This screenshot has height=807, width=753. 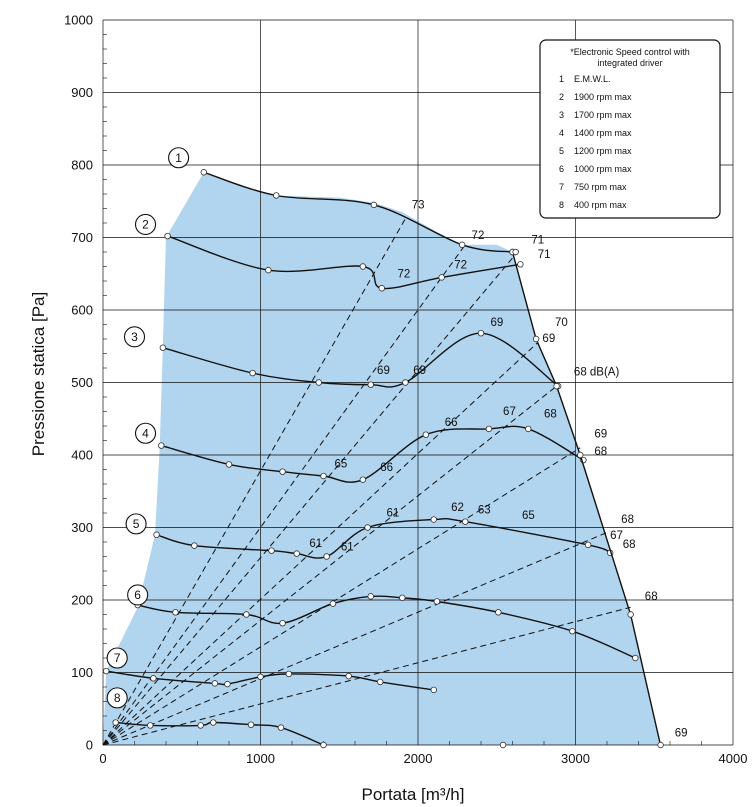 I want to click on curve-number-8: 8, so click(x=117, y=698).